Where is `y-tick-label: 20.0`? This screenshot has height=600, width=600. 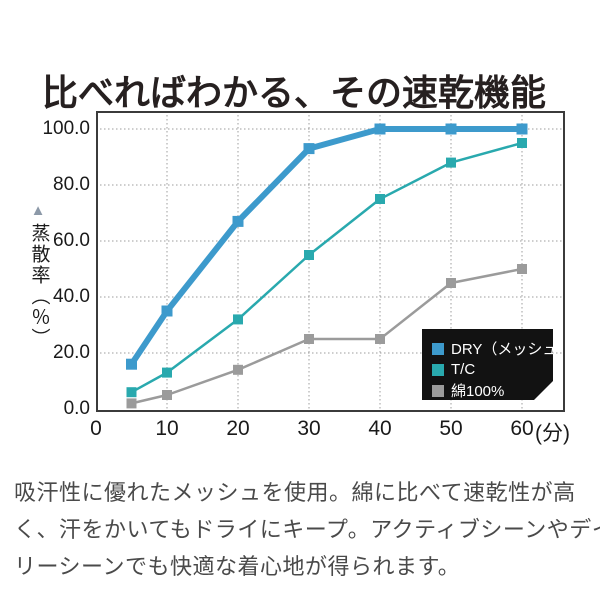
y-tick-label: 20.0 is located at coordinates (71, 352).